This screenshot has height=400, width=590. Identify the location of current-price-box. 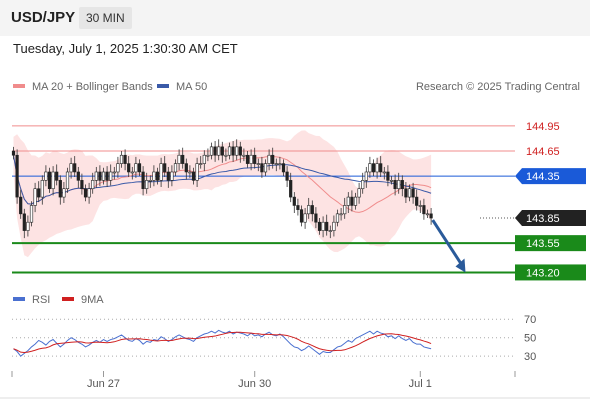
(550, 176).